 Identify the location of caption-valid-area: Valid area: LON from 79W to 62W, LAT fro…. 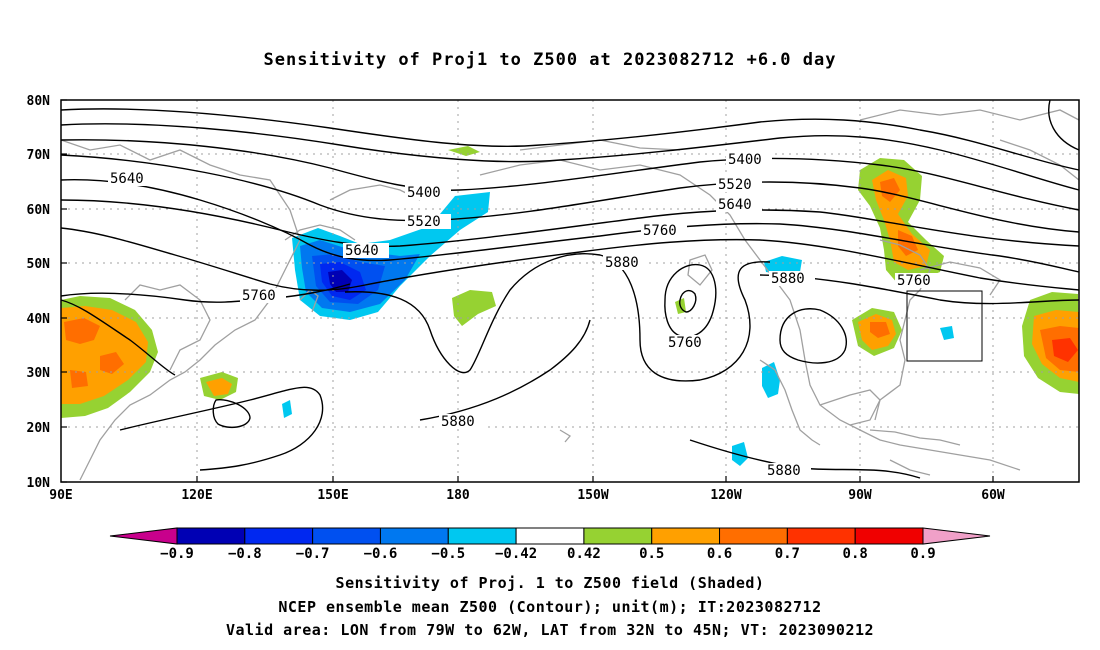
(550, 630).